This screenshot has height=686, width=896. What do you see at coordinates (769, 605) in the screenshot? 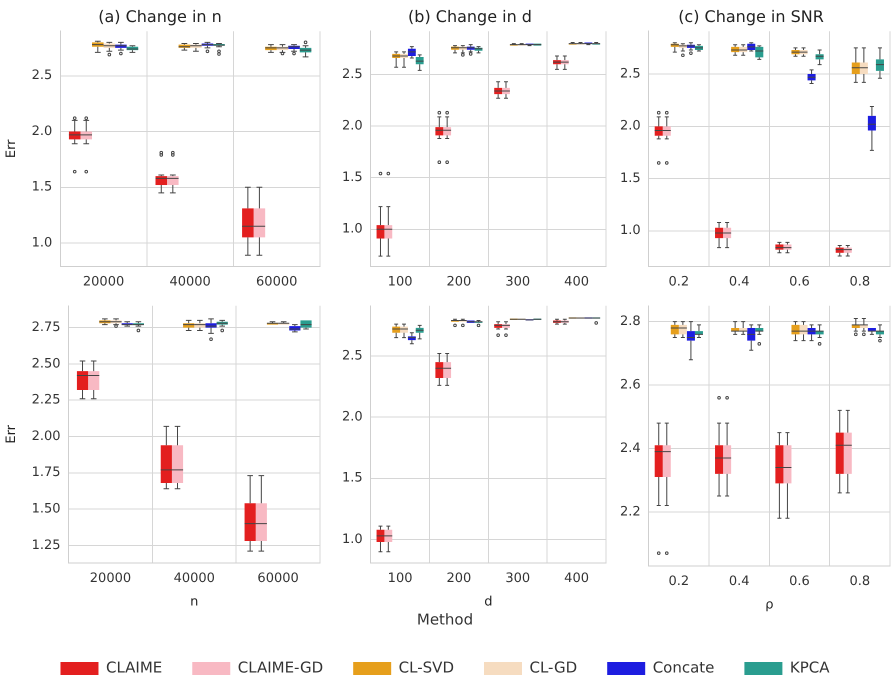
I see `x-axis-title: ρ` at bounding box center [769, 605].